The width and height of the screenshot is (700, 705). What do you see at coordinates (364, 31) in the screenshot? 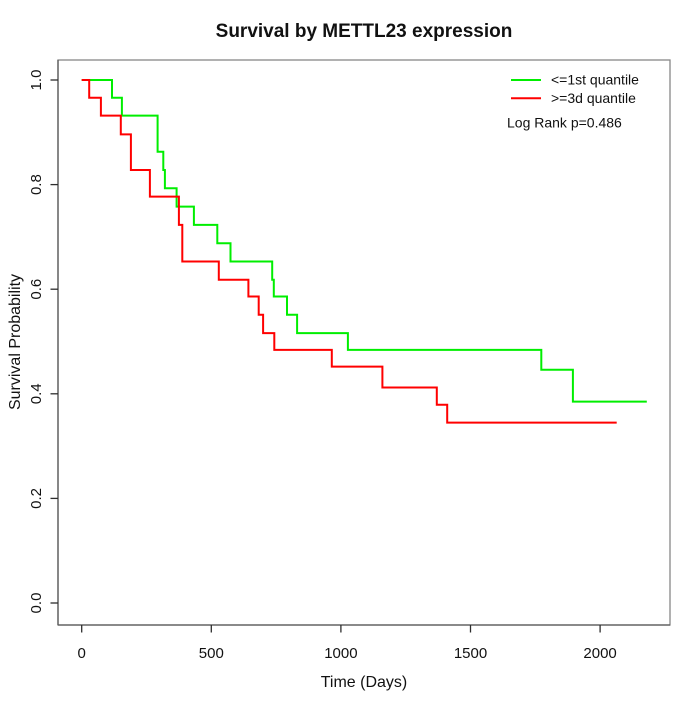
I see `chart-title: Survival by METTL23 expression` at bounding box center [364, 31].